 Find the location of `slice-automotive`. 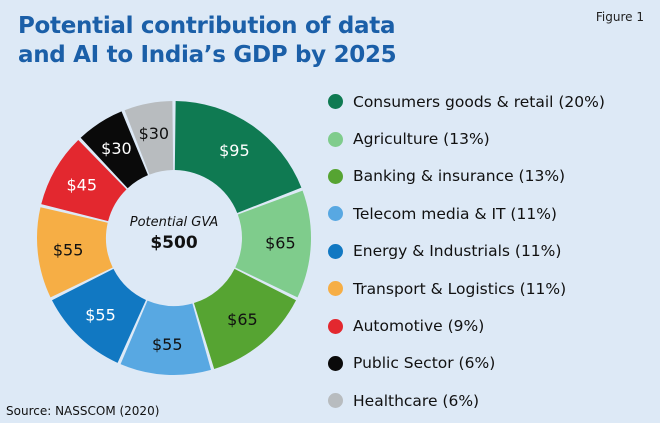

slice-automotive is located at coordinates (84, 180).